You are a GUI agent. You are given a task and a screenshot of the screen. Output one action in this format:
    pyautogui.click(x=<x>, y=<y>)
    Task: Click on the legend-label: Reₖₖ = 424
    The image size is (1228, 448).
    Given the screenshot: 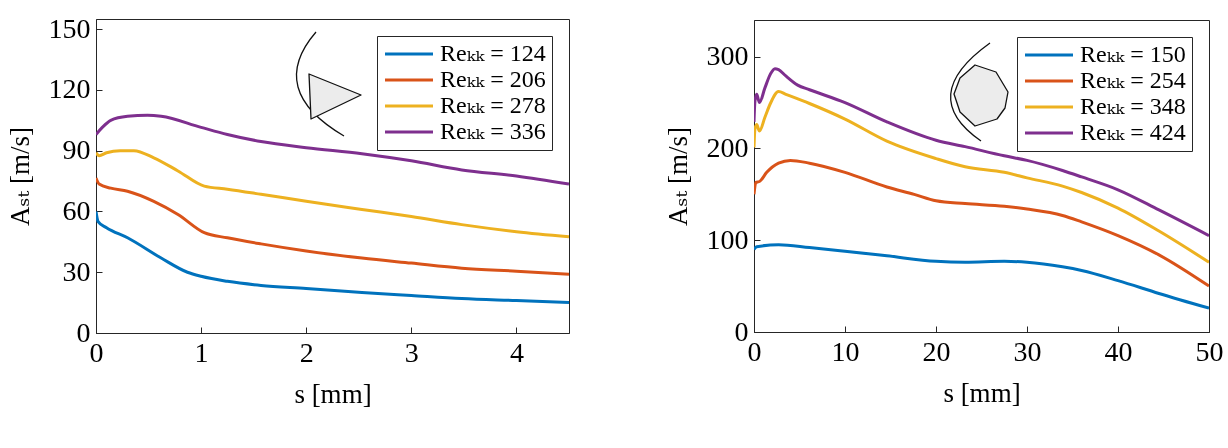 What is the action you would take?
    pyautogui.click(x=1133, y=132)
    